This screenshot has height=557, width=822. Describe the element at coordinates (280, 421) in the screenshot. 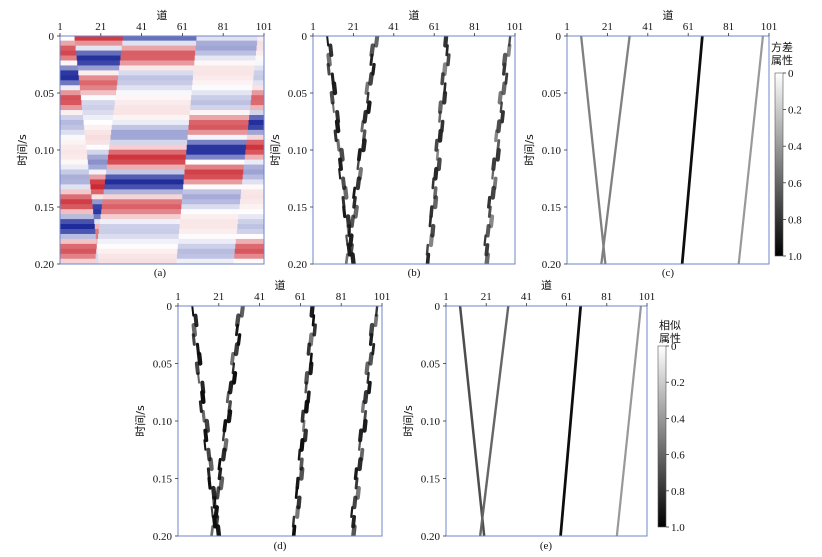

I see `panel-d-image` at that location.